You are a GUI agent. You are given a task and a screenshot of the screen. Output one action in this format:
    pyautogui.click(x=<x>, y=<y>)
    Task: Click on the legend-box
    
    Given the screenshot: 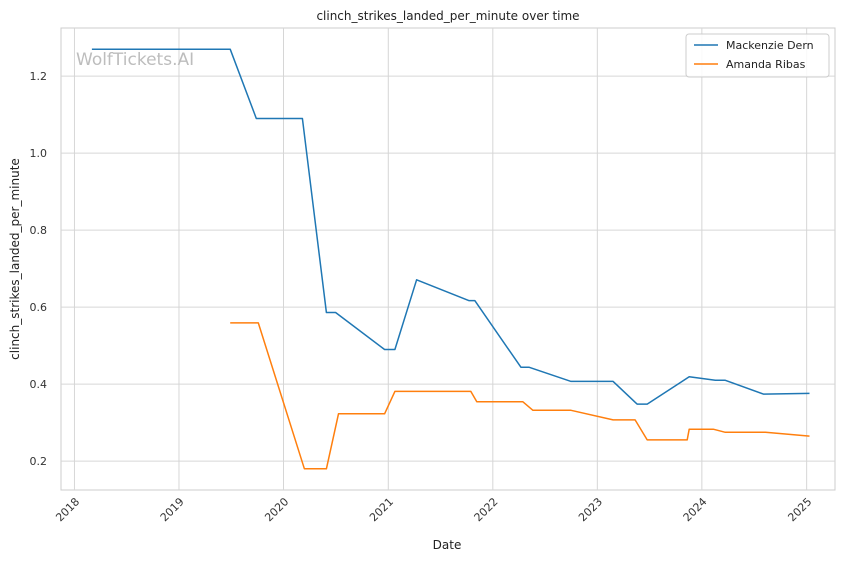 What is the action you would take?
    pyautogui.click(x=757, y=55)
    